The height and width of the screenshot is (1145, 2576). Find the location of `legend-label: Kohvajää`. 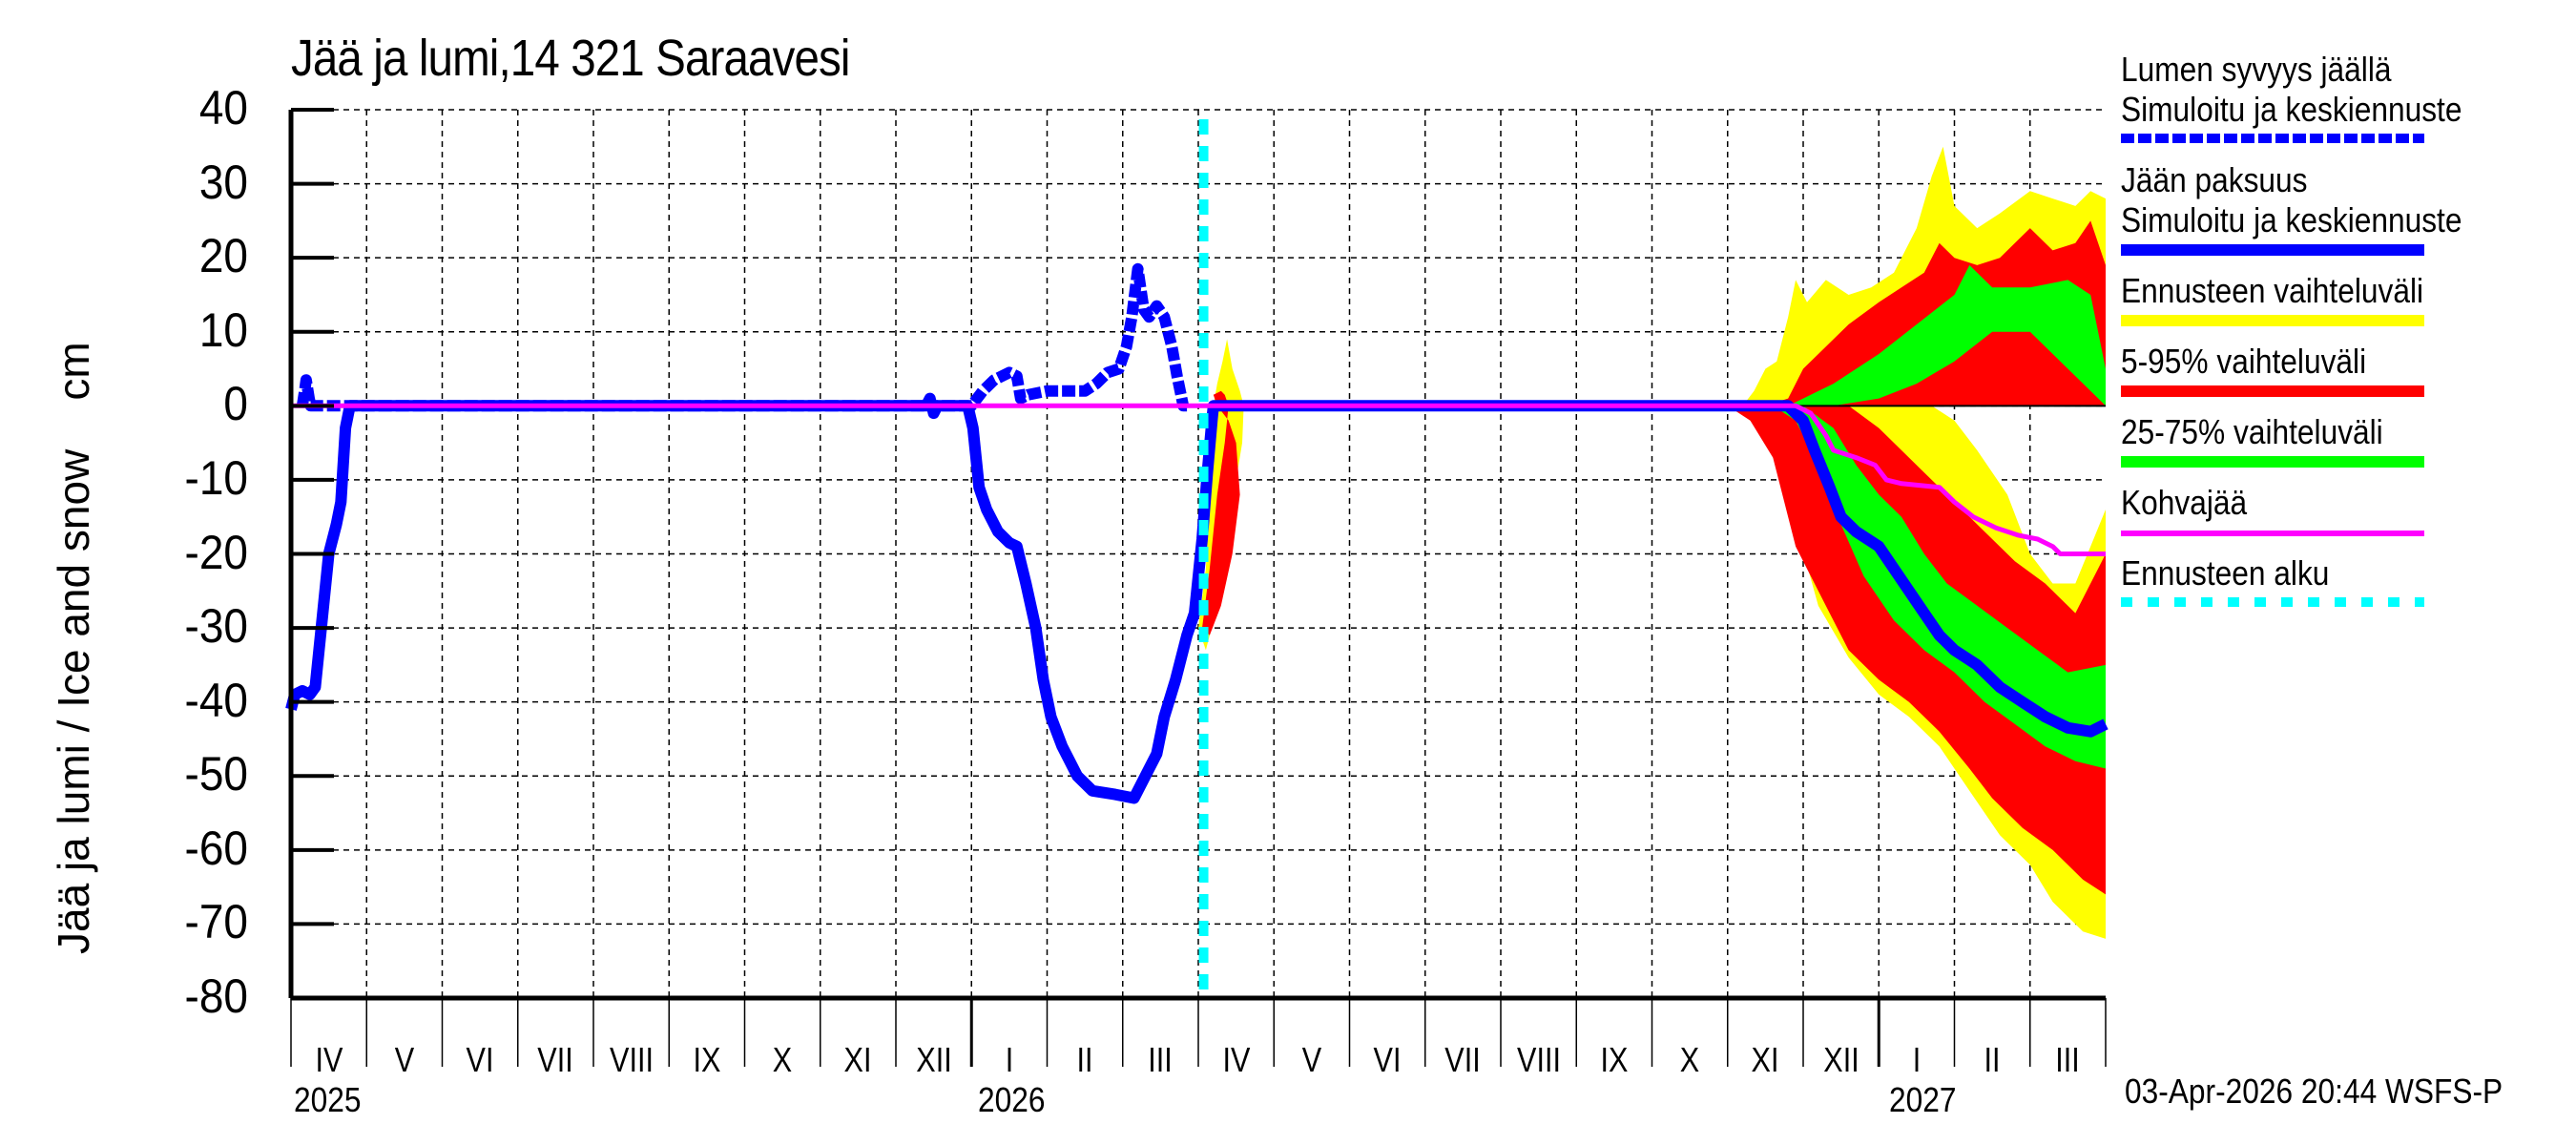

legend-label: Kohvajää is located at coordinates (2184, 503).